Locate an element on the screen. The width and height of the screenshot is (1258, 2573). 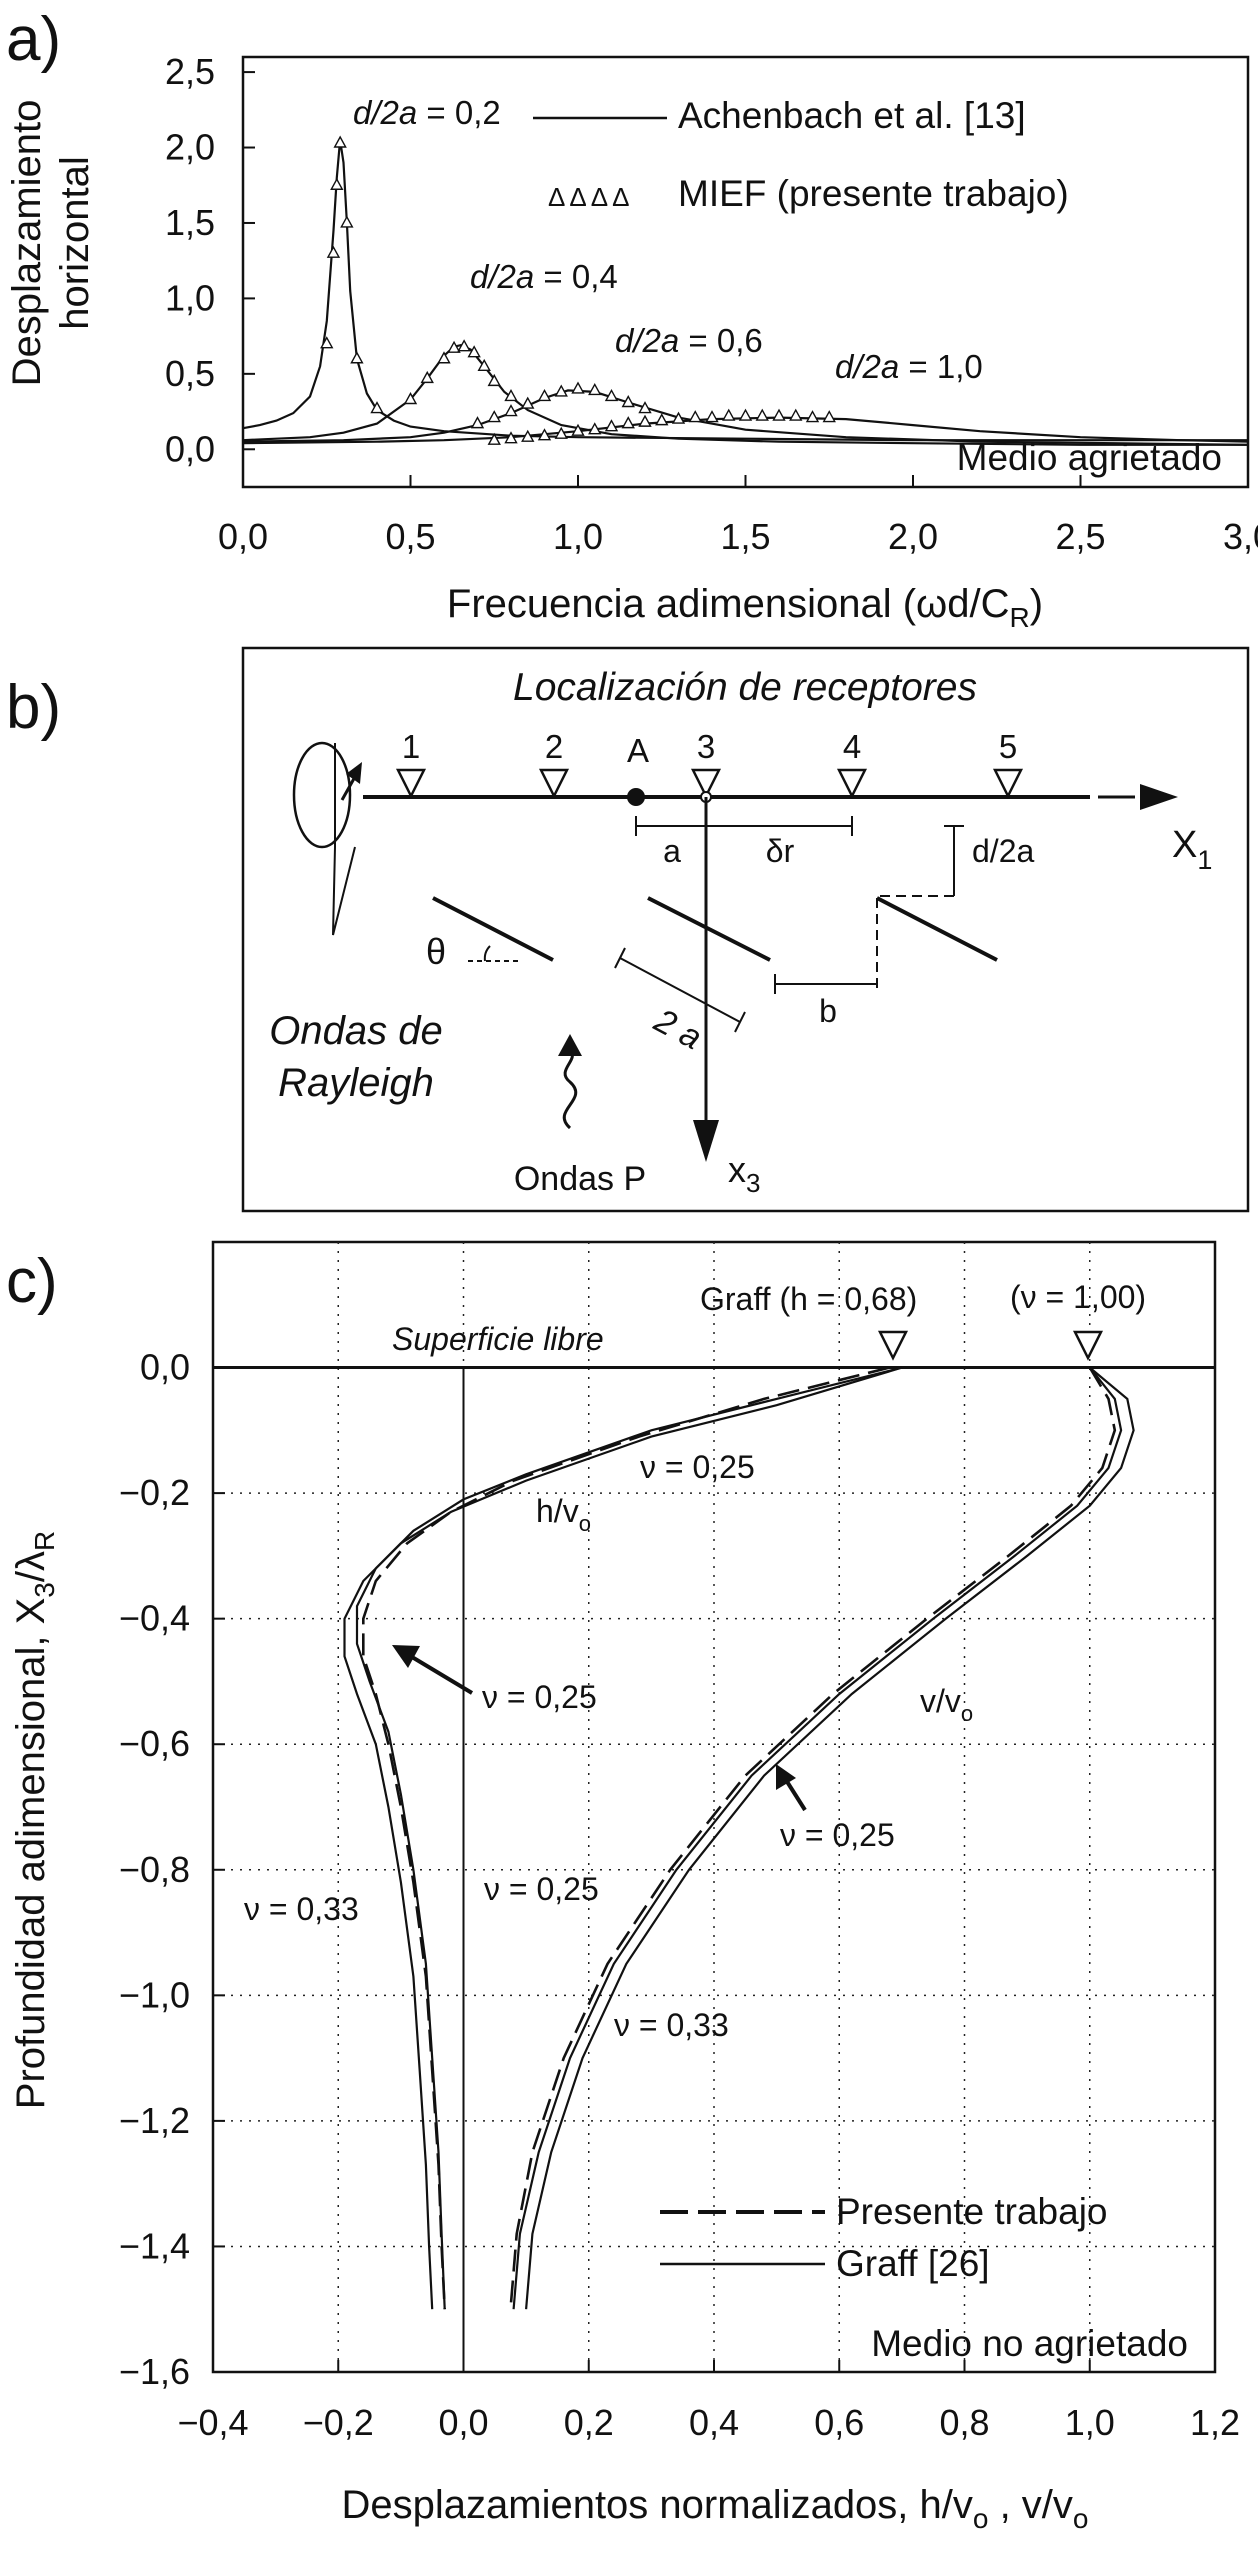
source-tail is located at coordinates (344, 891).